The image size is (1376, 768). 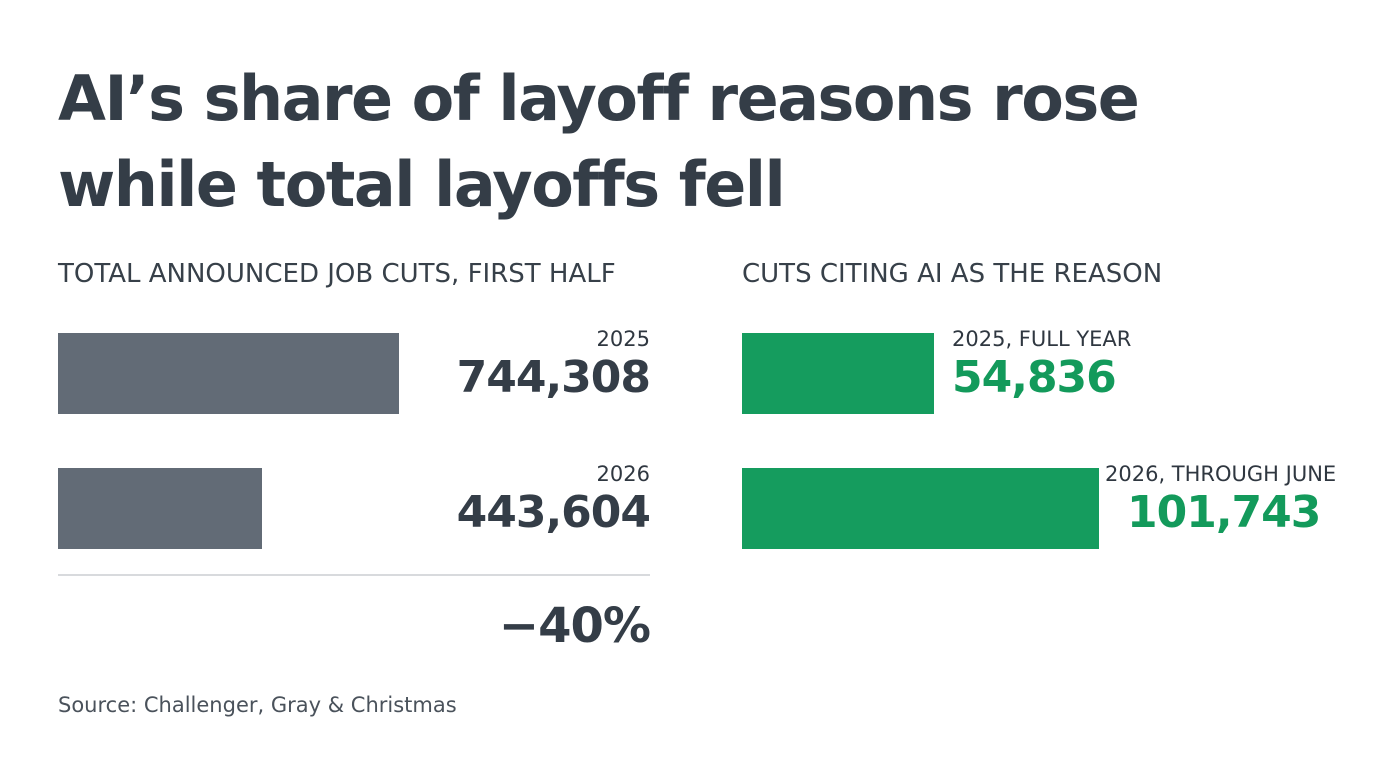 I want to click on bar-ai-2025, so click(x=838, y=373).